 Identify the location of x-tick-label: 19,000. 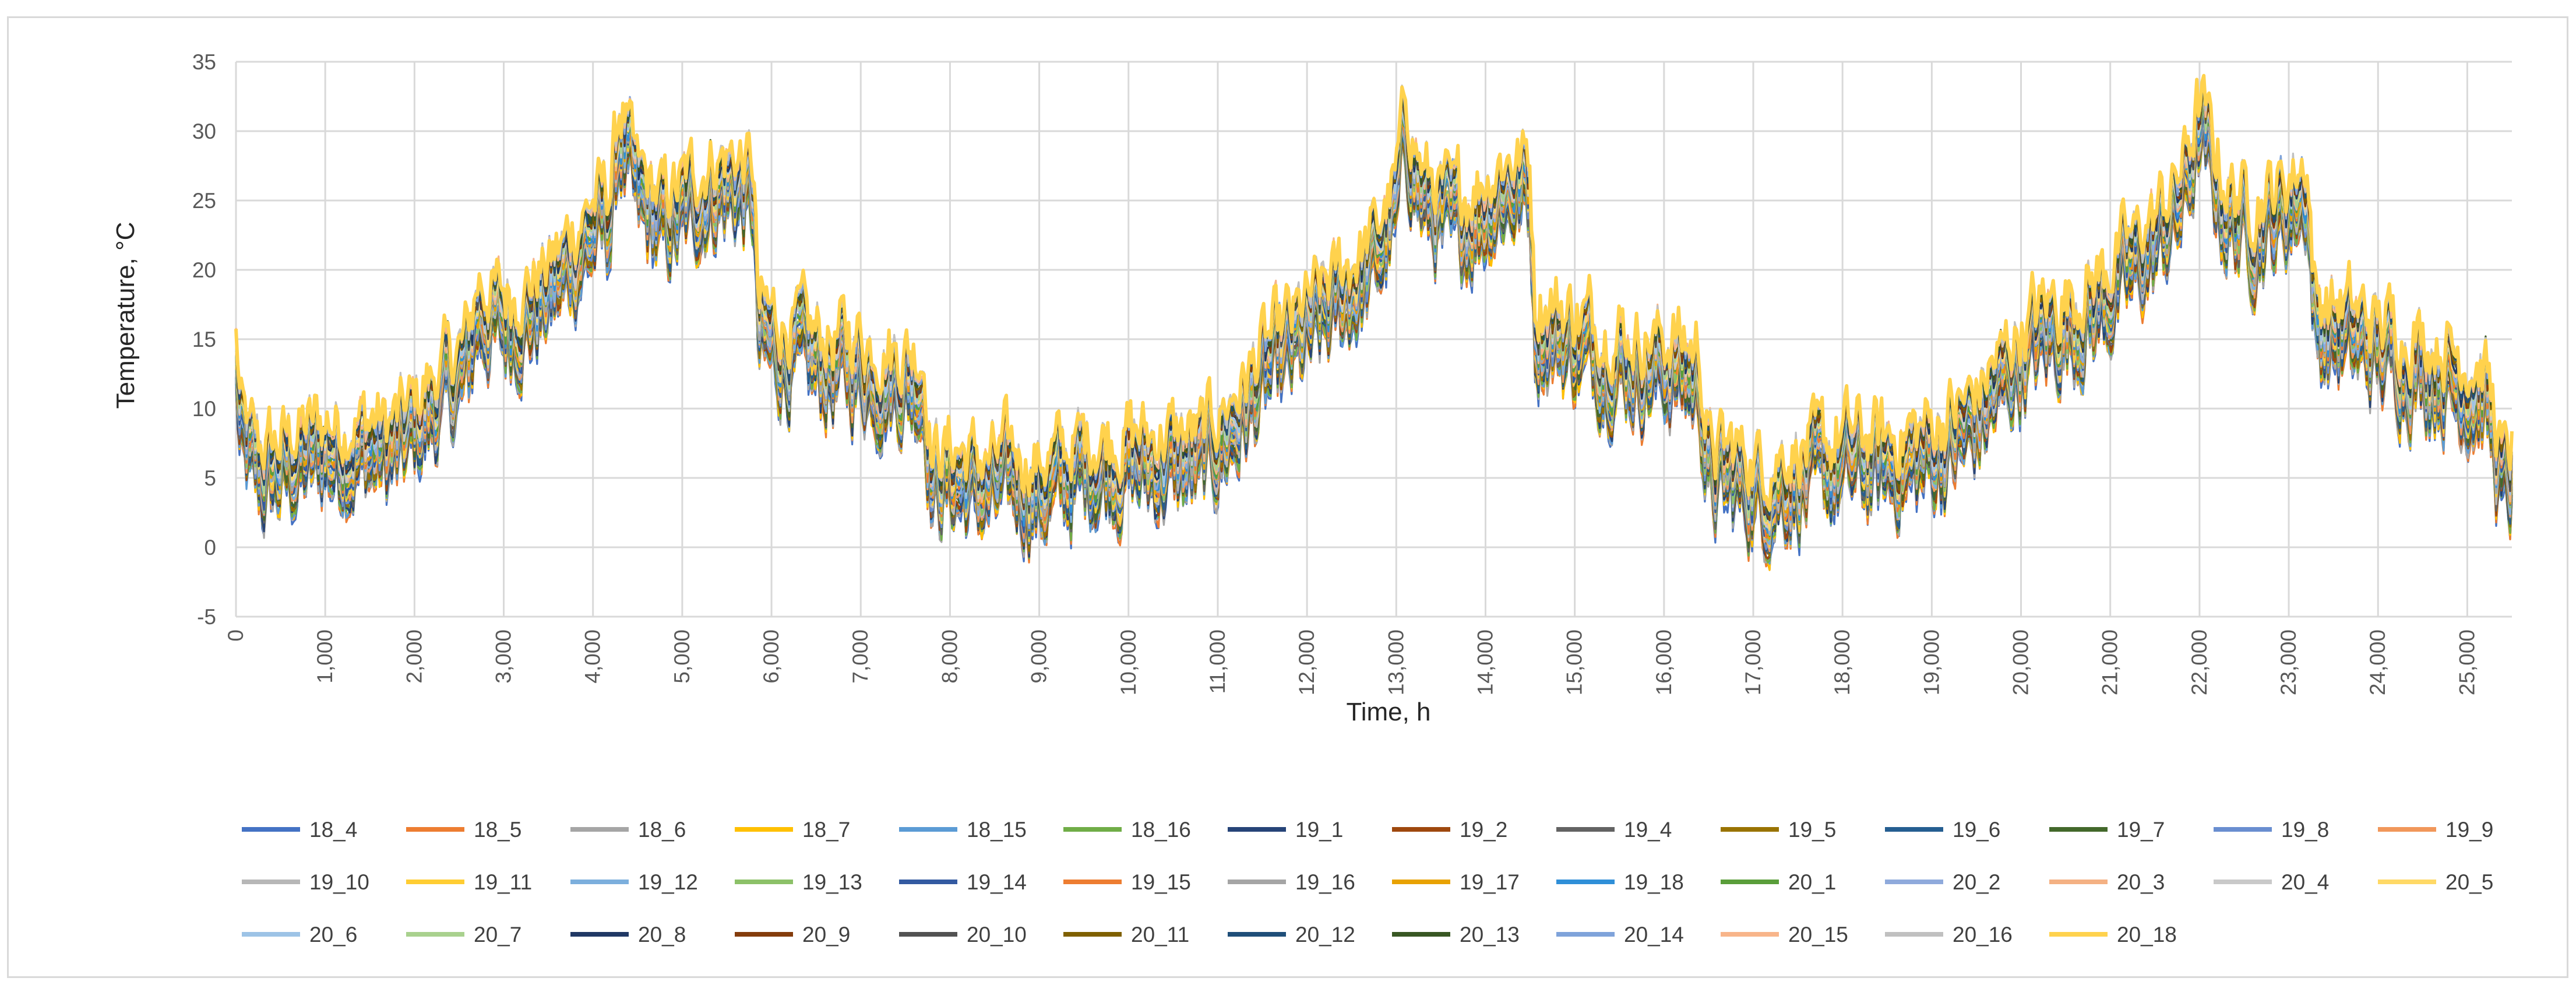
(1931, 662).